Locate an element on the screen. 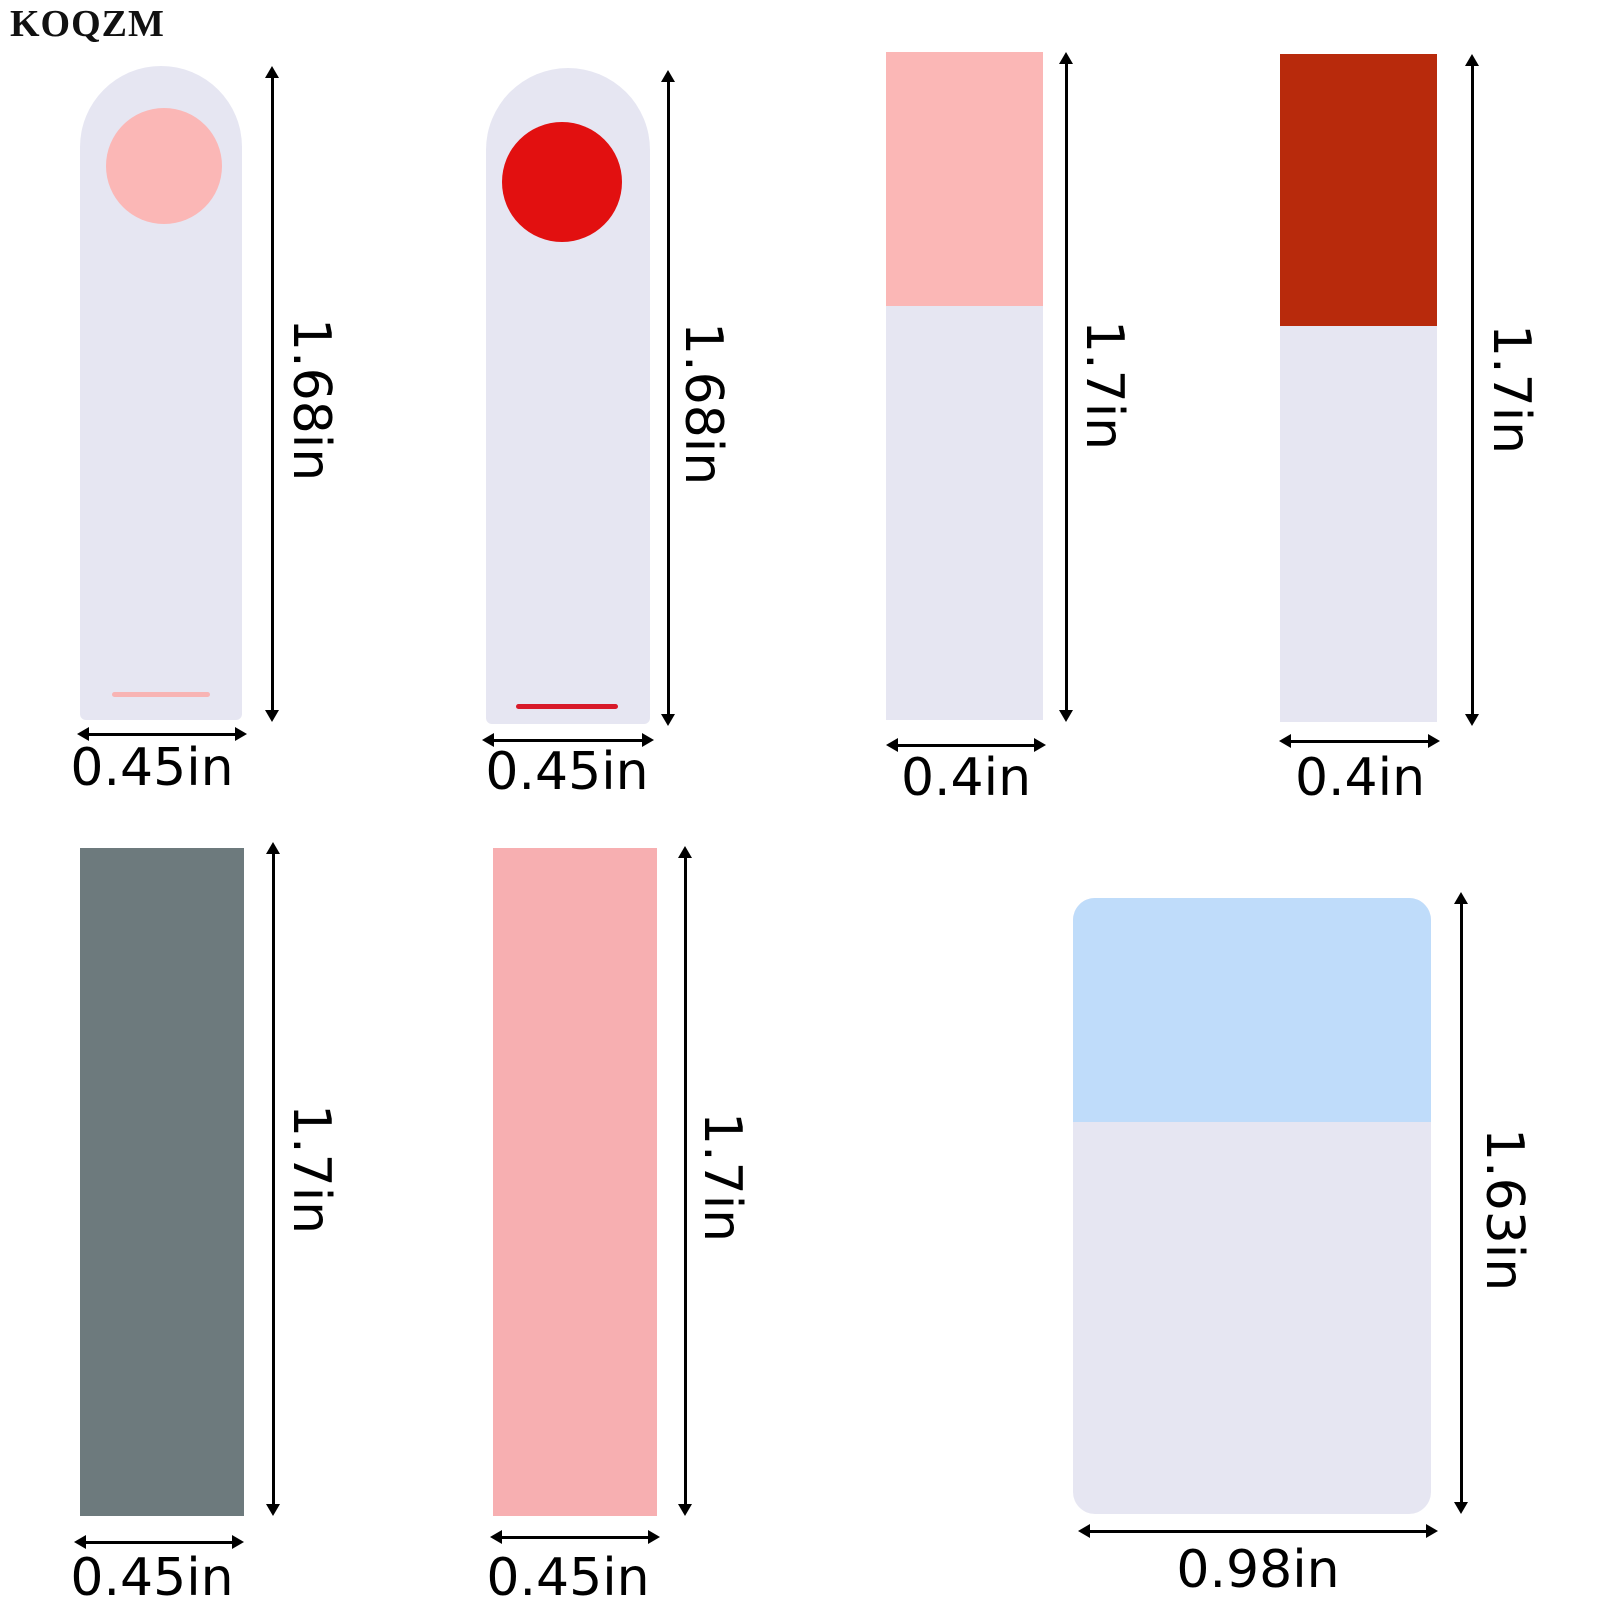  height-label-6: 1.7in is located at coordinates (722, 1177).